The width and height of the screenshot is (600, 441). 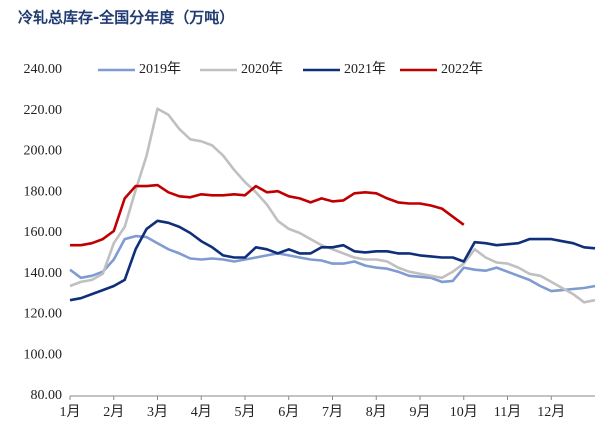 I want to click on legend-label: 2019年, so click(x=160, y=69).